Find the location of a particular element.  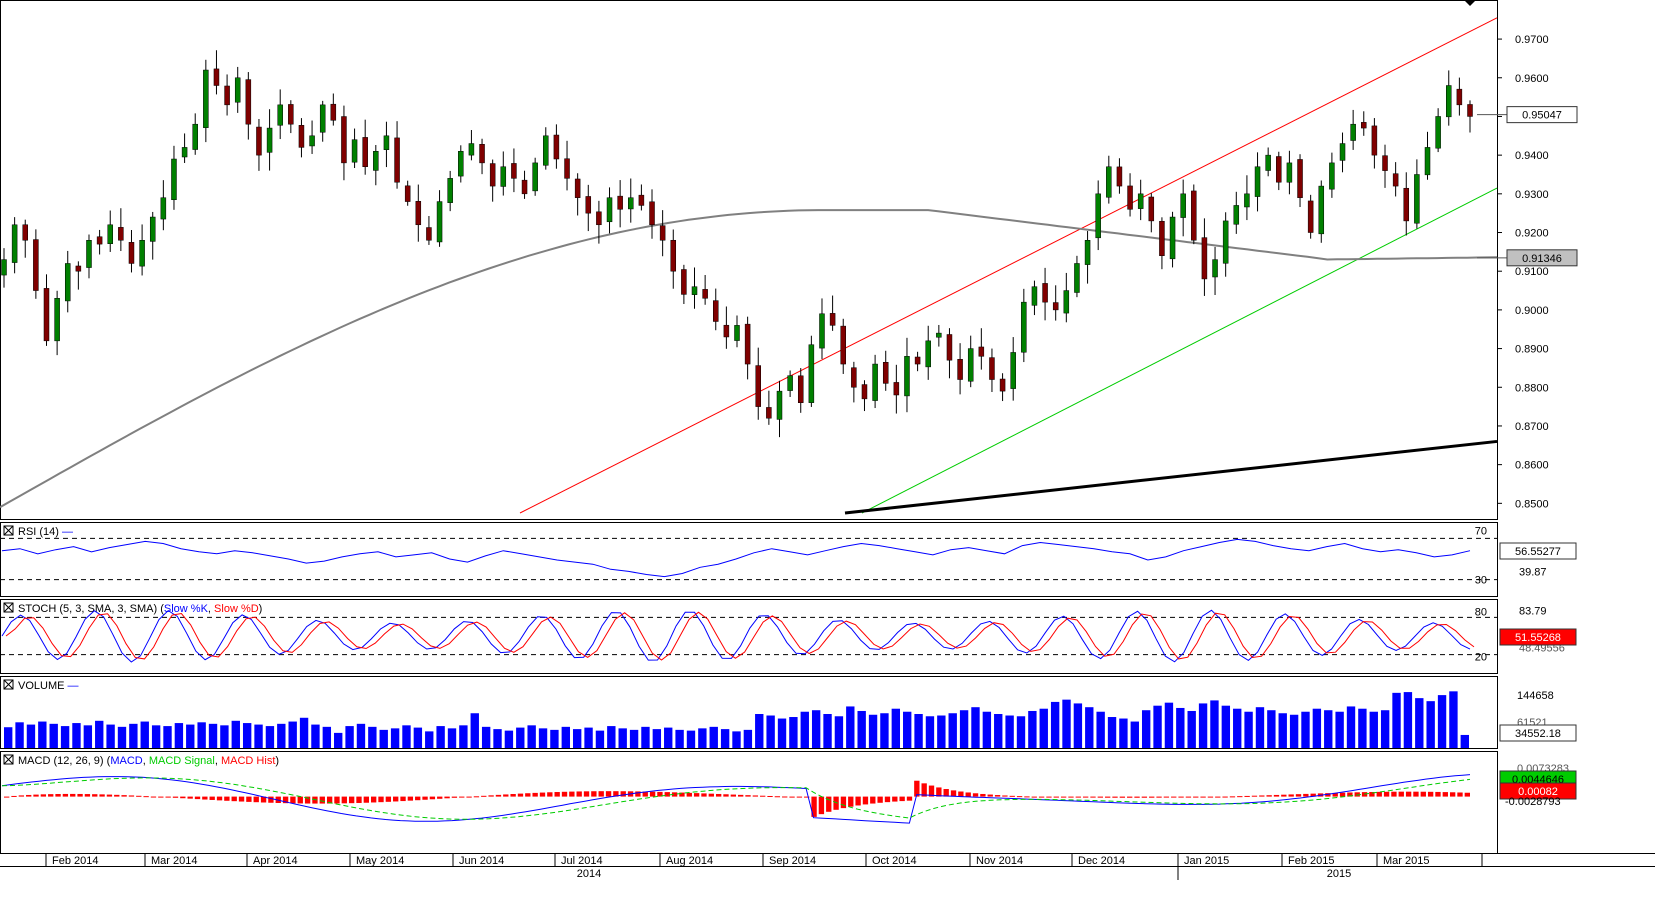

stoch-toggle-icon is located at coordinates (8, 607).